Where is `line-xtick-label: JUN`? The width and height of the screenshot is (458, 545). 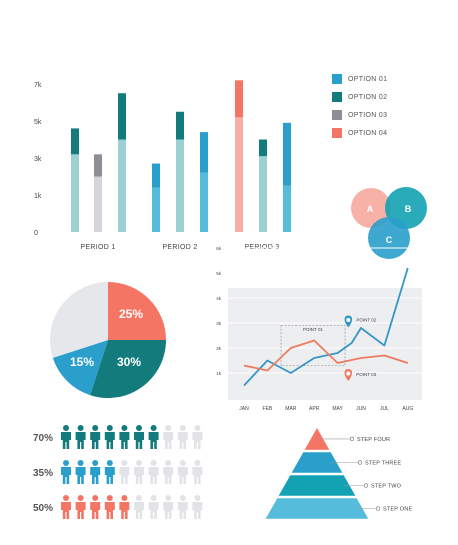 line-xtick-label: JUN is located at coordinates (361, 409).